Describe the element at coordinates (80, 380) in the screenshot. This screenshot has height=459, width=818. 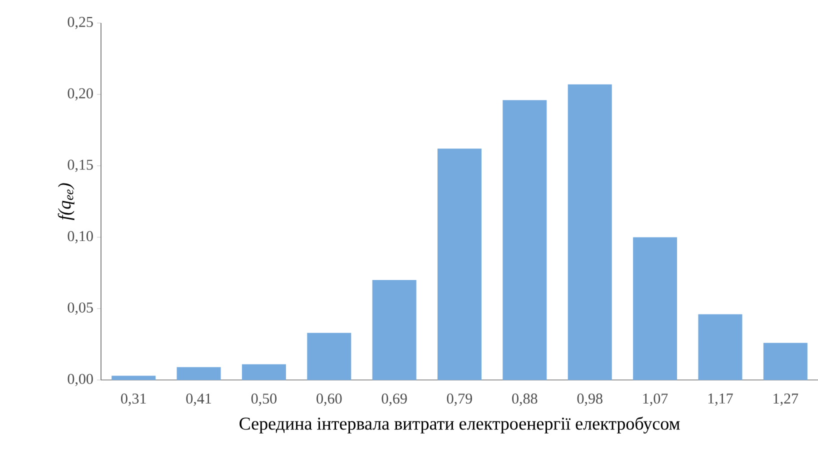
I see `y-tick-label: 0,00` at that location.